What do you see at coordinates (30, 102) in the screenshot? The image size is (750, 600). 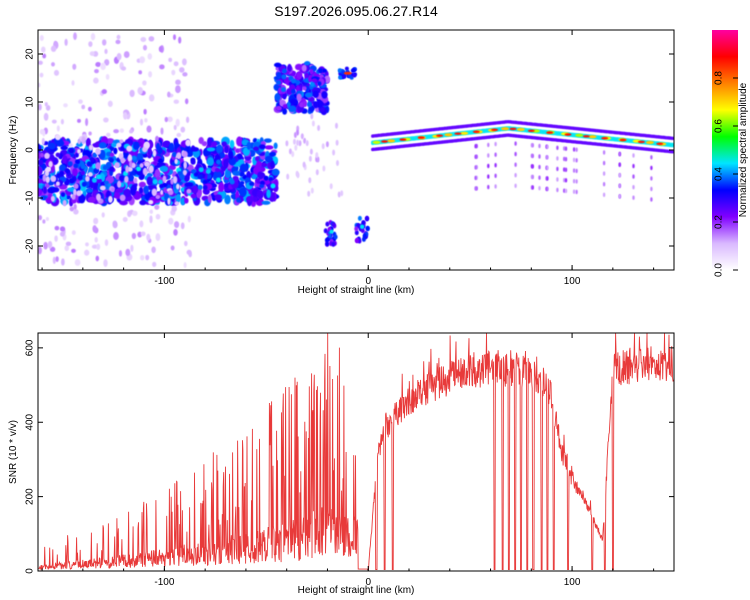 I see `spectrogram-y-tick-label: 10` at bounding box center [30, 102].